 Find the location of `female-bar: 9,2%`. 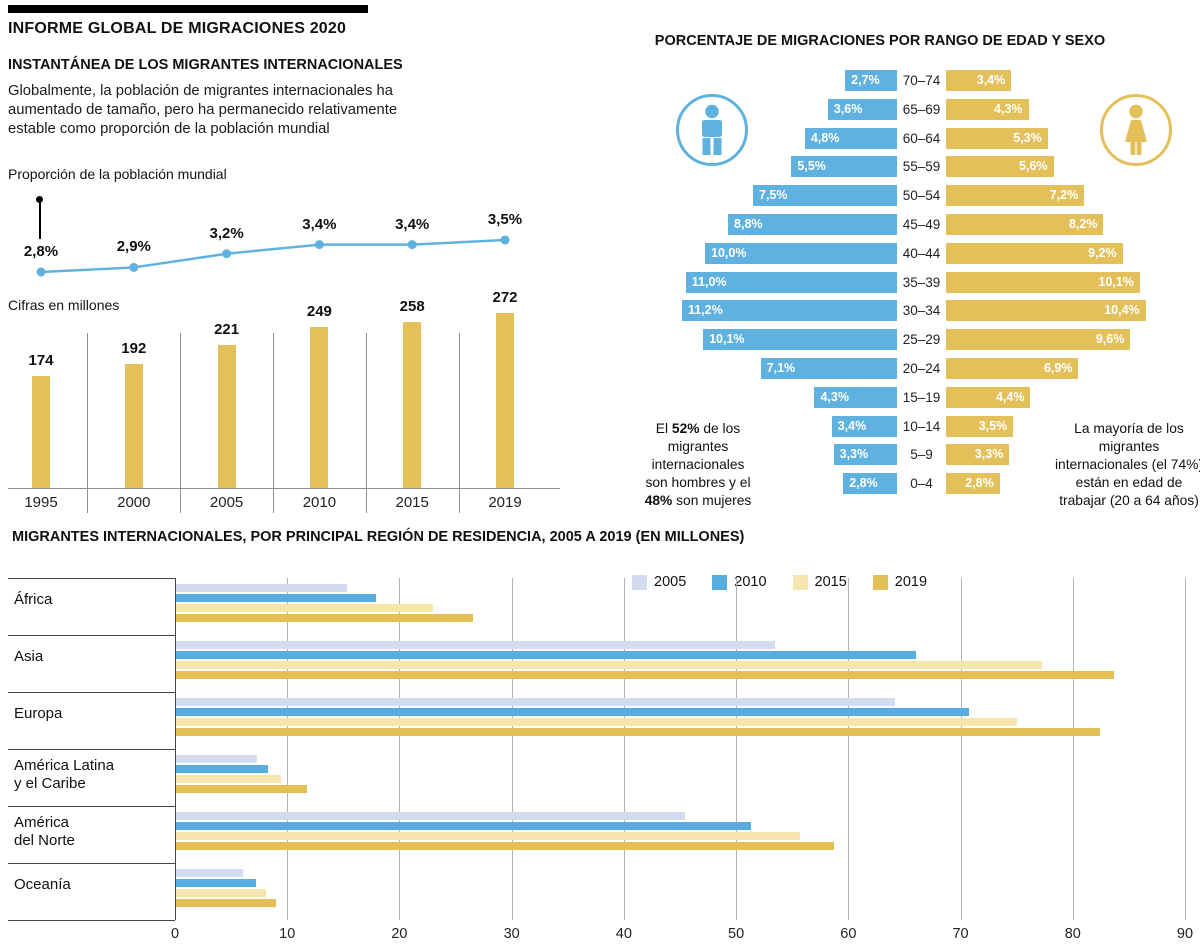

female-bar: 9,2% is located at coordinates (1034, 253).